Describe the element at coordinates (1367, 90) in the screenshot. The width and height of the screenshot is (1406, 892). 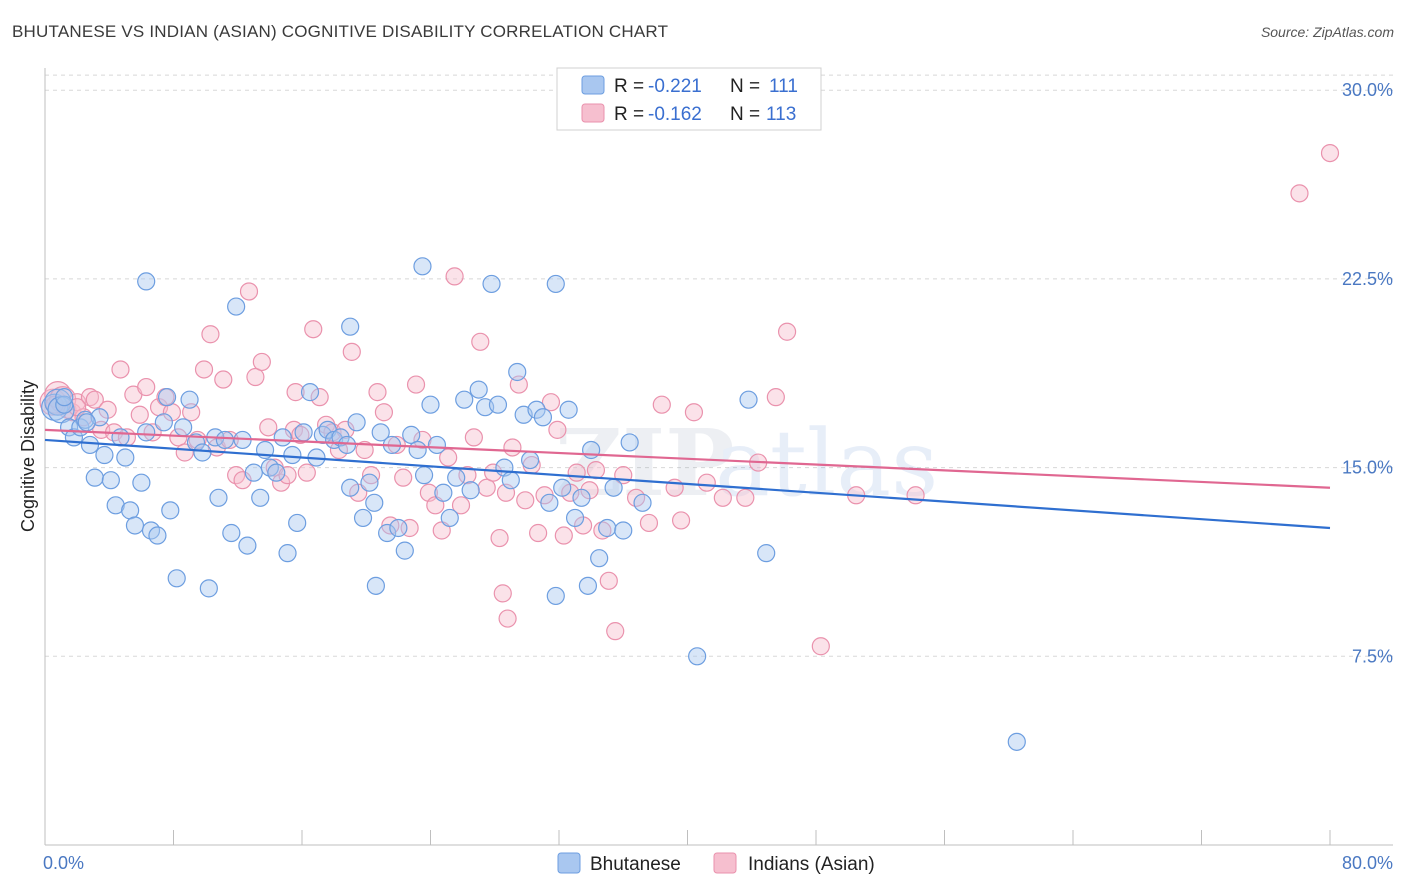
I see `y-tick-label: 30.0%` at that location.